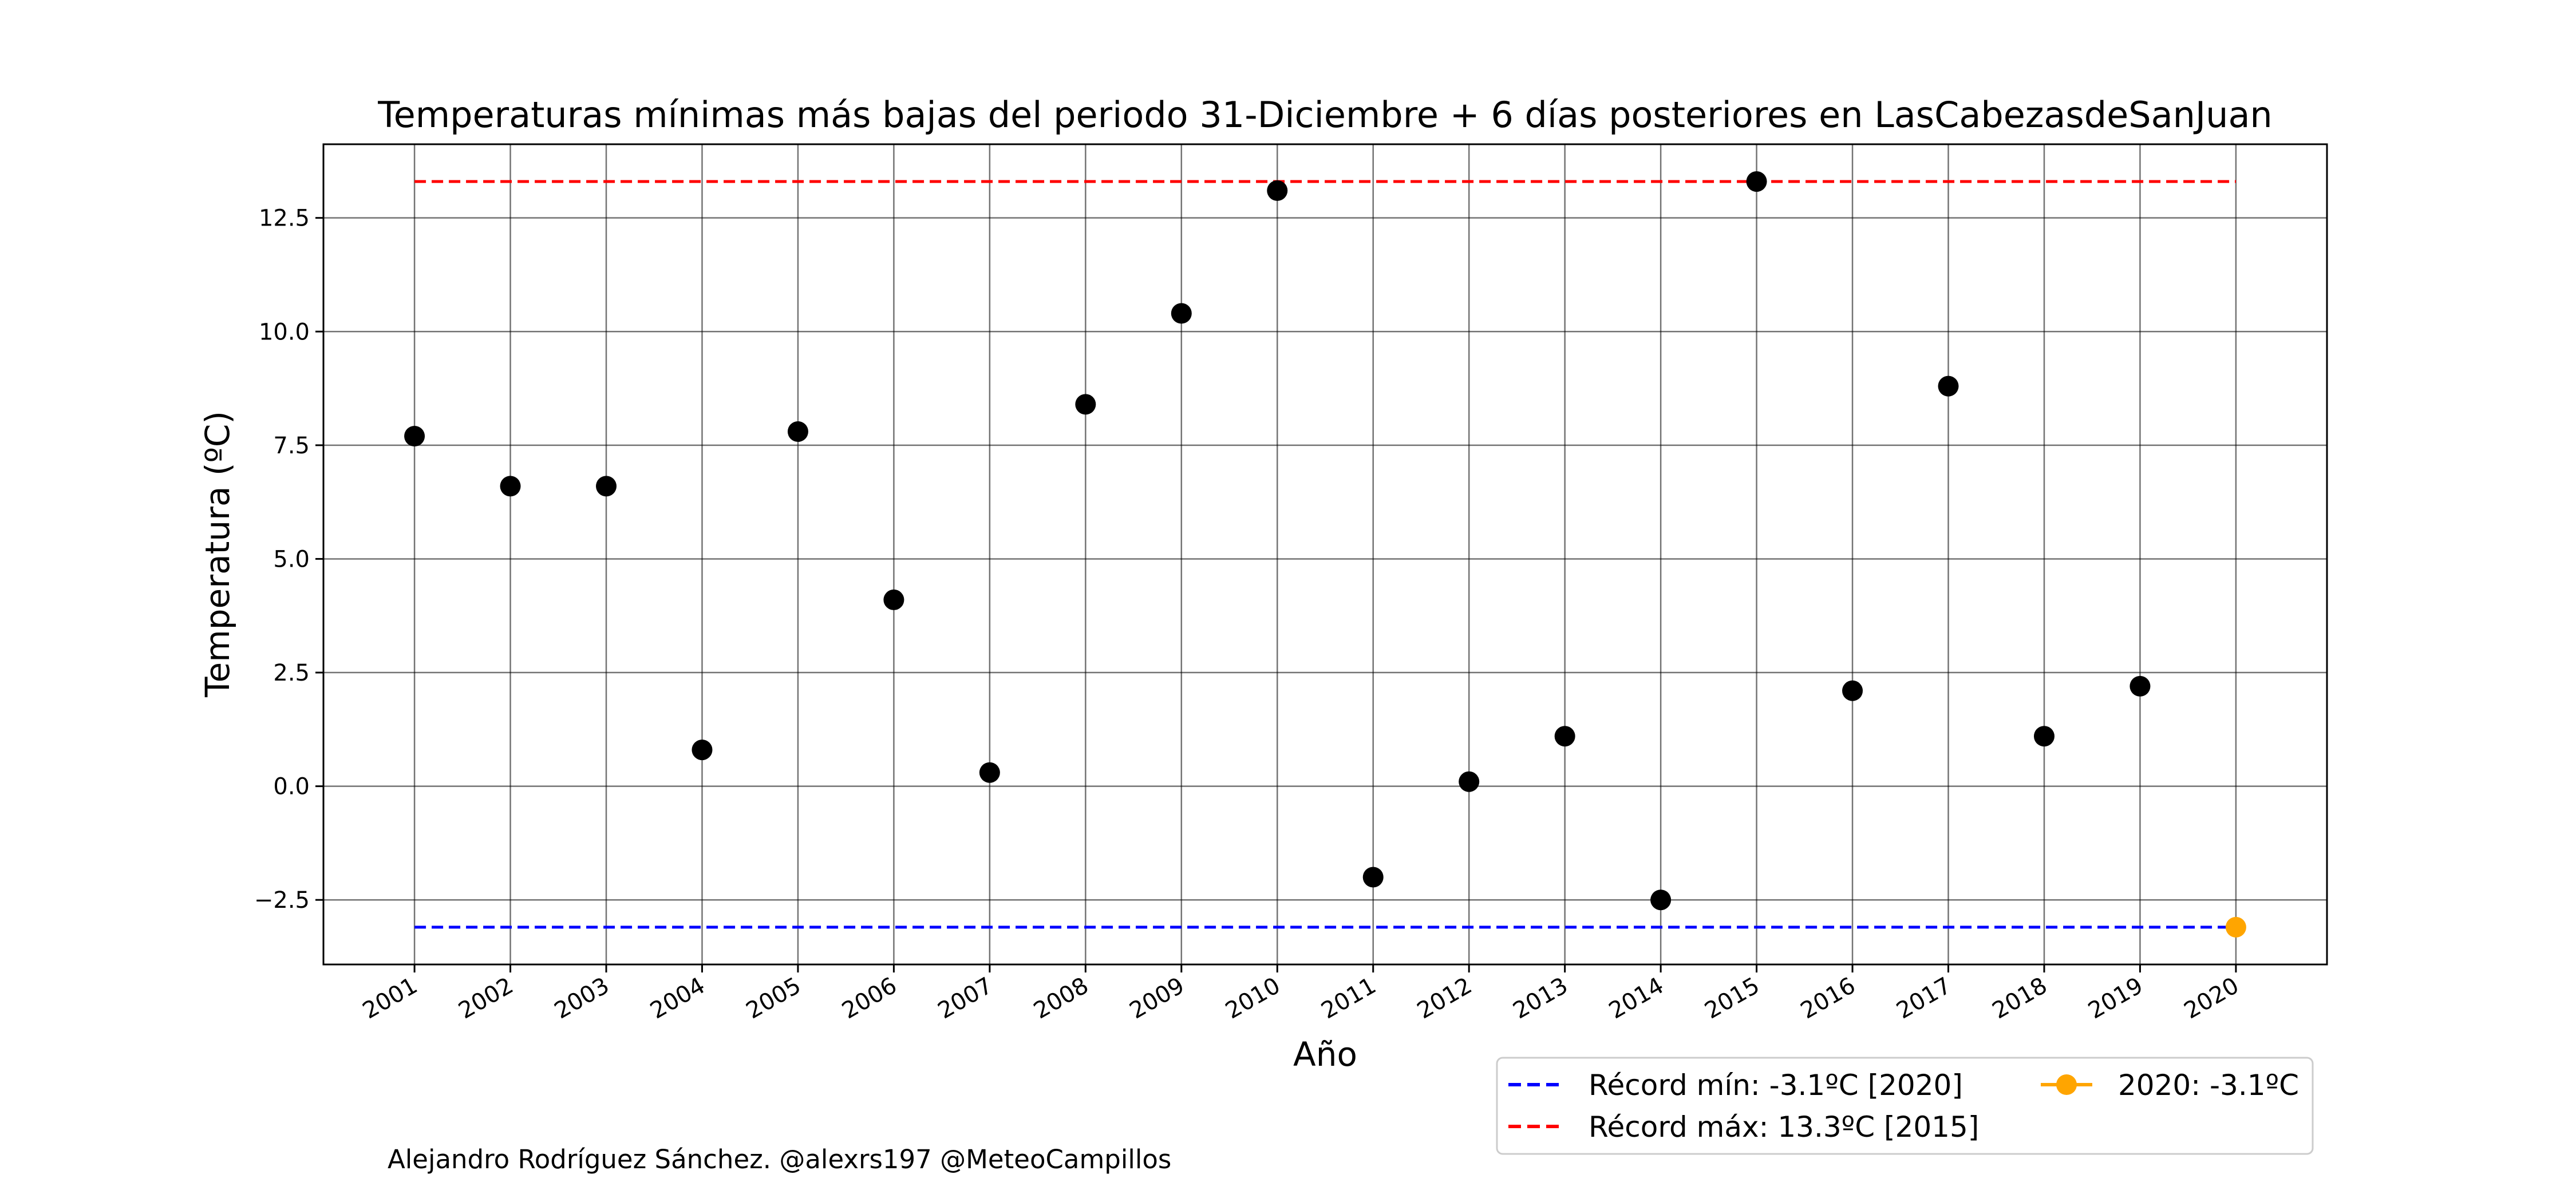  I want to click on x-tick-label: 2008, so click(1061, 999).